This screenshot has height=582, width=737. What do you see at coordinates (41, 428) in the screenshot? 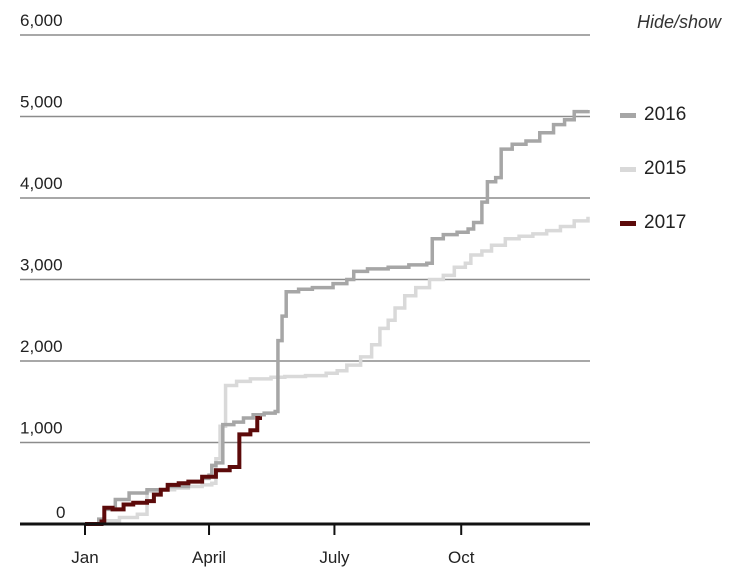
I see `y-tick-label: 1,000` at bounding box center [41, 428].